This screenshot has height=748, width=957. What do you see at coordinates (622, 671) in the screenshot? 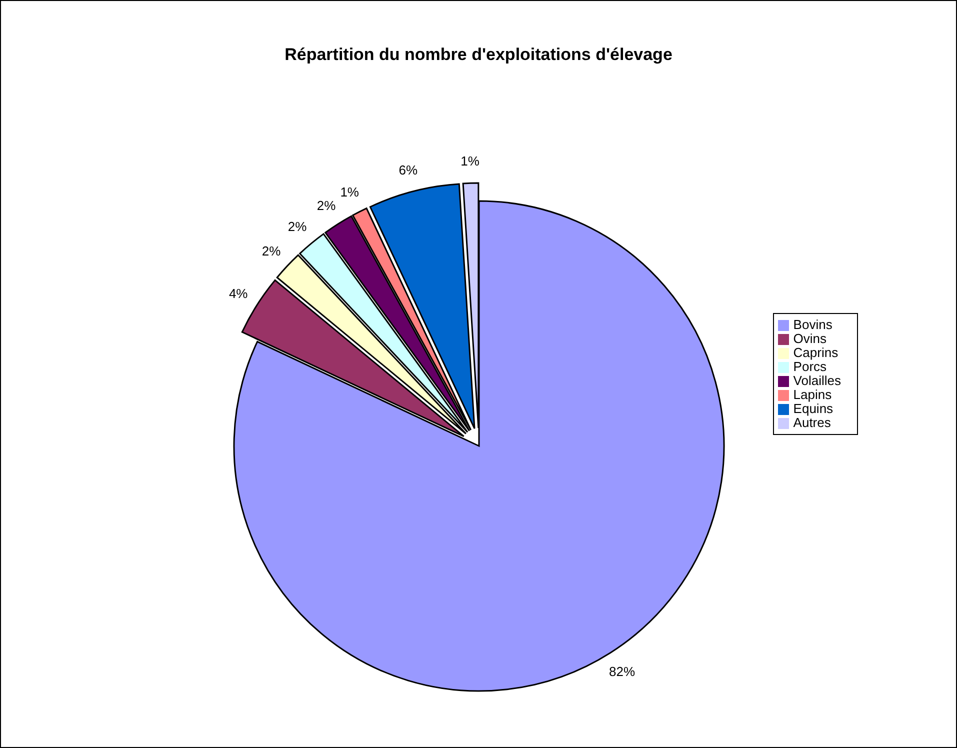
I see `data-label: 82%` at bounding box center [622, 671].